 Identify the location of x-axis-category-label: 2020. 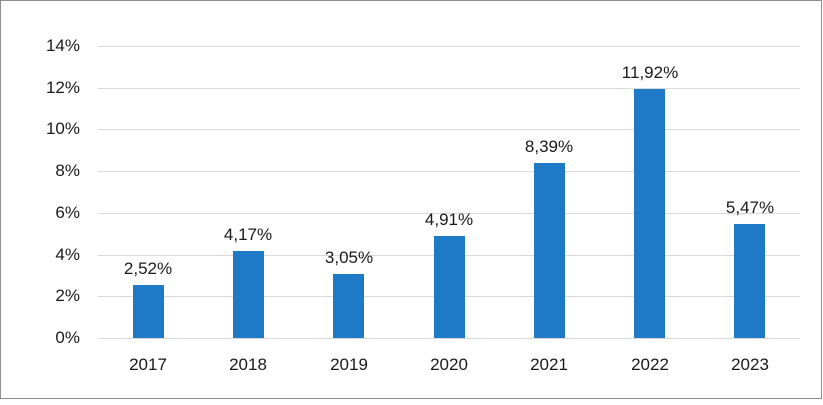
(449, 364).